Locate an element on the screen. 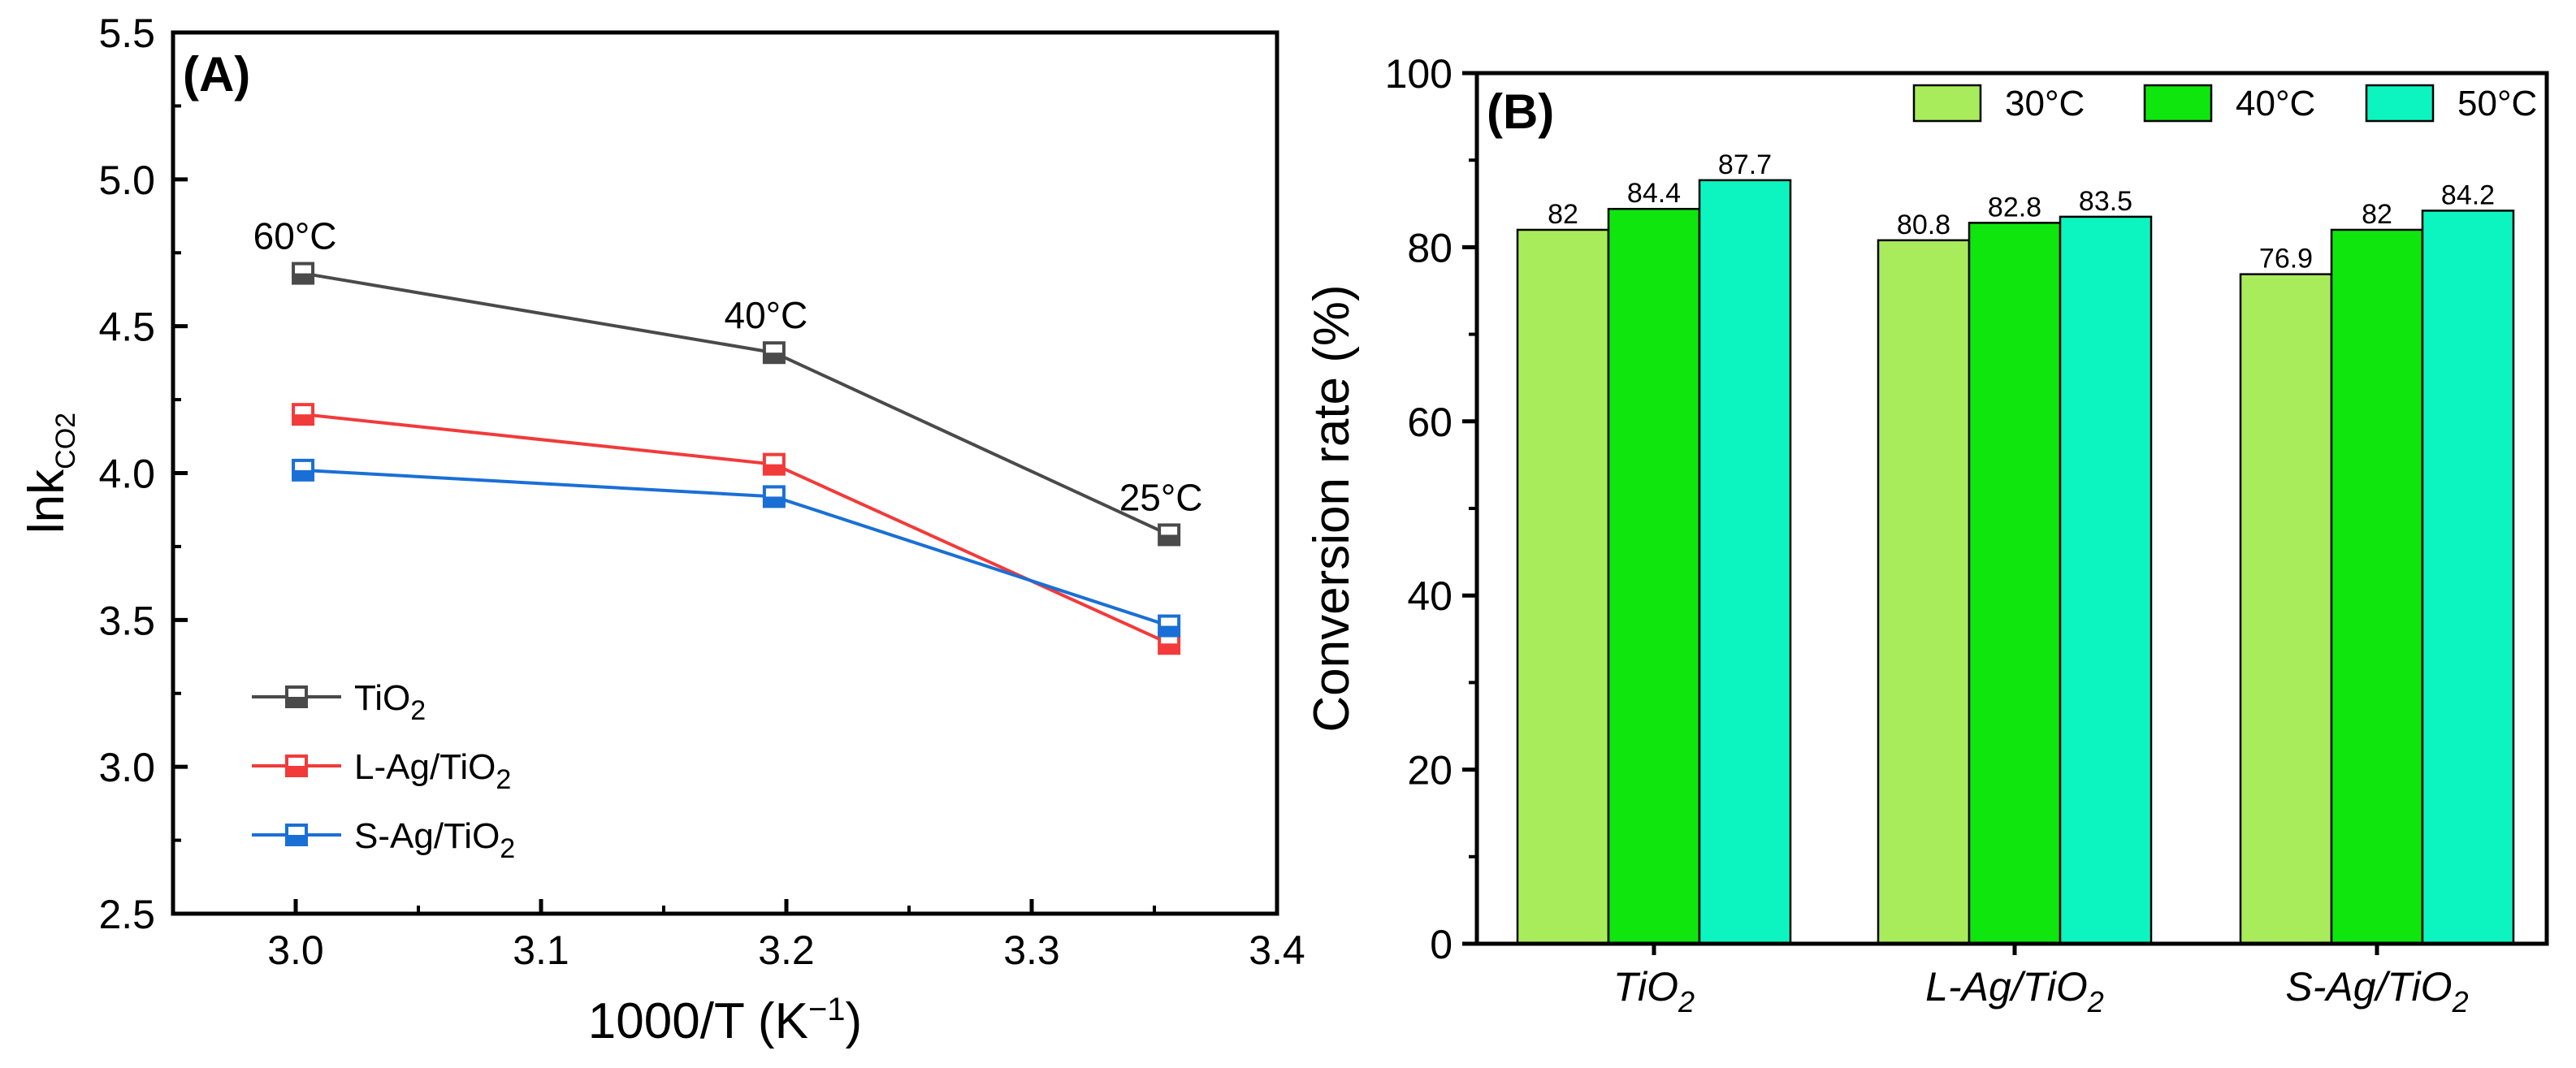 The image size is (2576, 1068). panel-a-y-tick-label: 2.5 is located at coordinates (126, 914).